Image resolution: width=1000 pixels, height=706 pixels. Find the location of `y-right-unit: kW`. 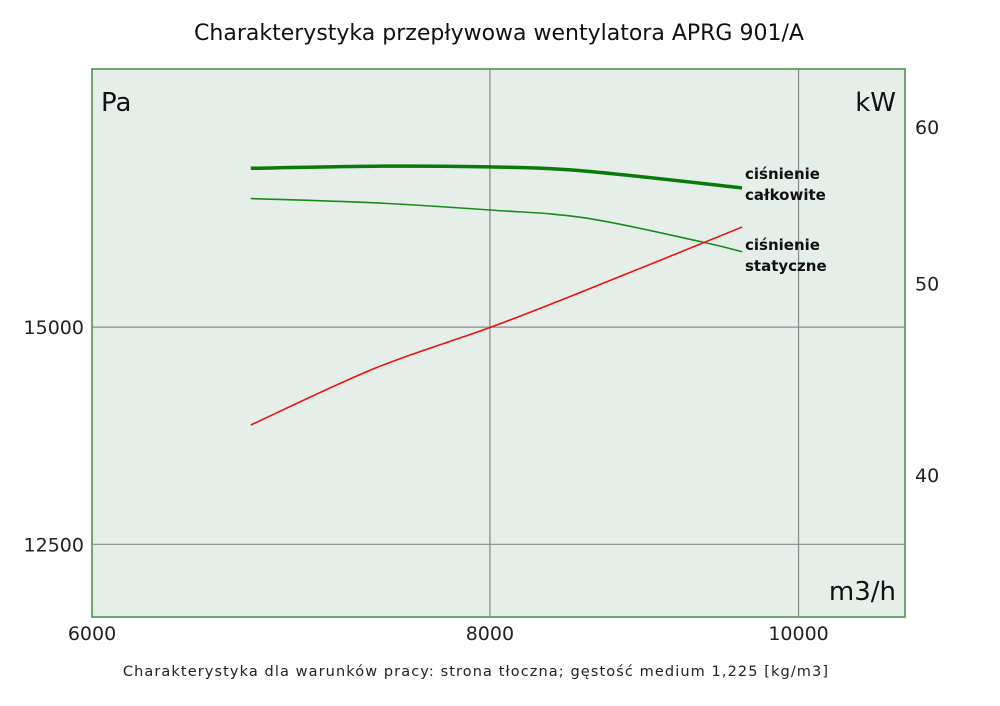

y-right-unit: kW is located at coordinates (875, 103).